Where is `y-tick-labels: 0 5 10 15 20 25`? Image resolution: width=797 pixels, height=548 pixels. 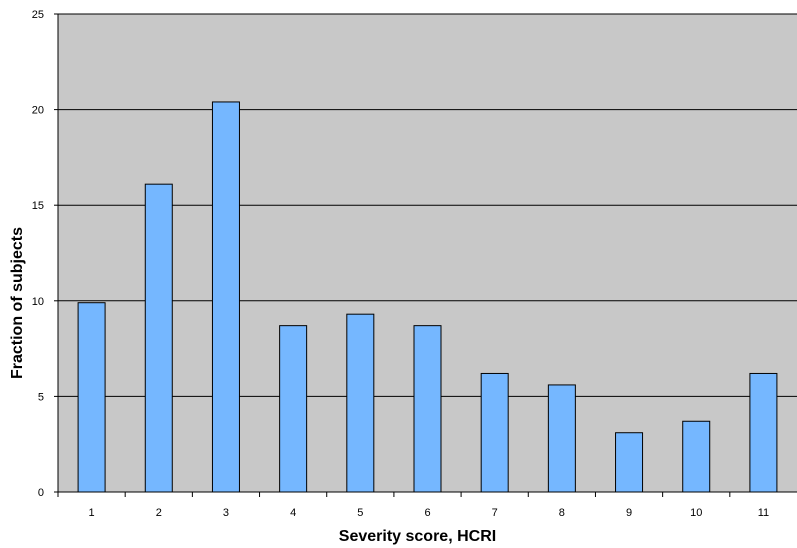 y-tick-labels: 0 5 10 15 20 25 is located at coordinates (45, 254).